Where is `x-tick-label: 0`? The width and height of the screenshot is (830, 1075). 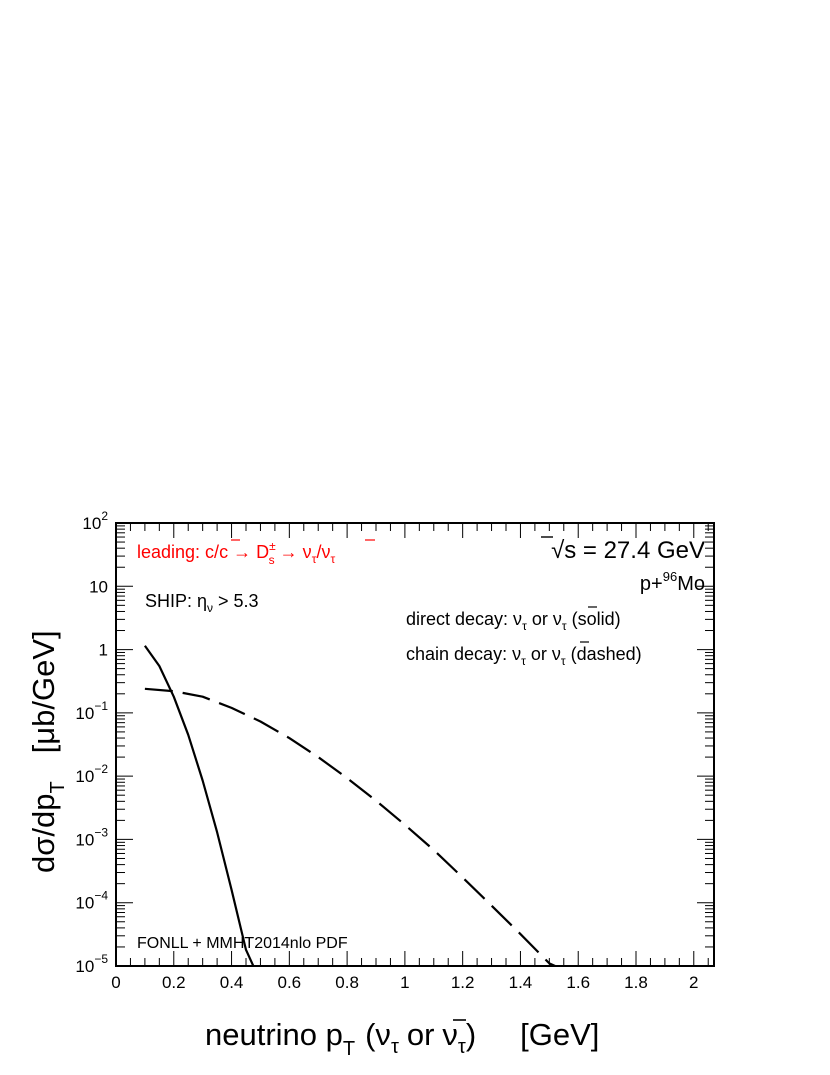 x-tick-label: 0 is located at coordinates (115, 982).